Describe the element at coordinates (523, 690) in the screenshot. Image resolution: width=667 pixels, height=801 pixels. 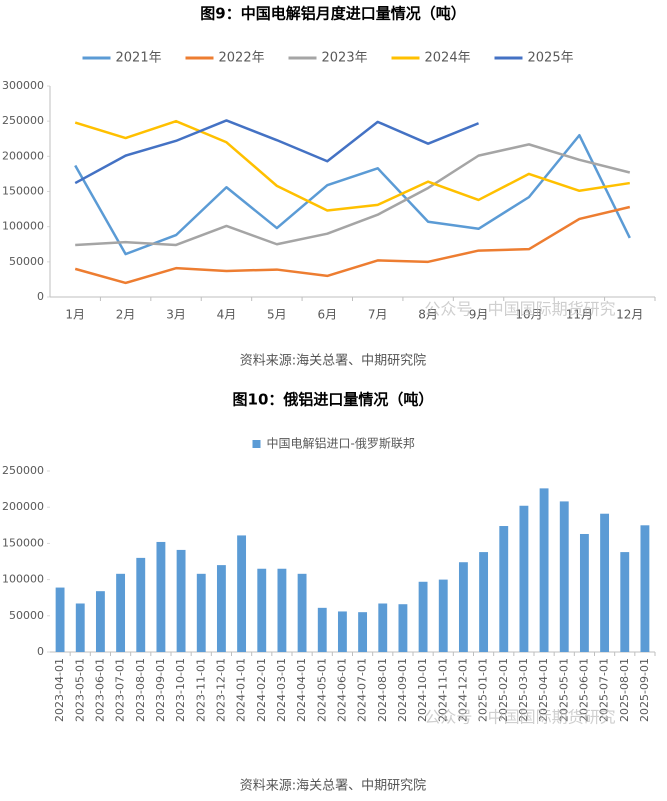
I see `x-tick-label: 2025-03-01` at that location.